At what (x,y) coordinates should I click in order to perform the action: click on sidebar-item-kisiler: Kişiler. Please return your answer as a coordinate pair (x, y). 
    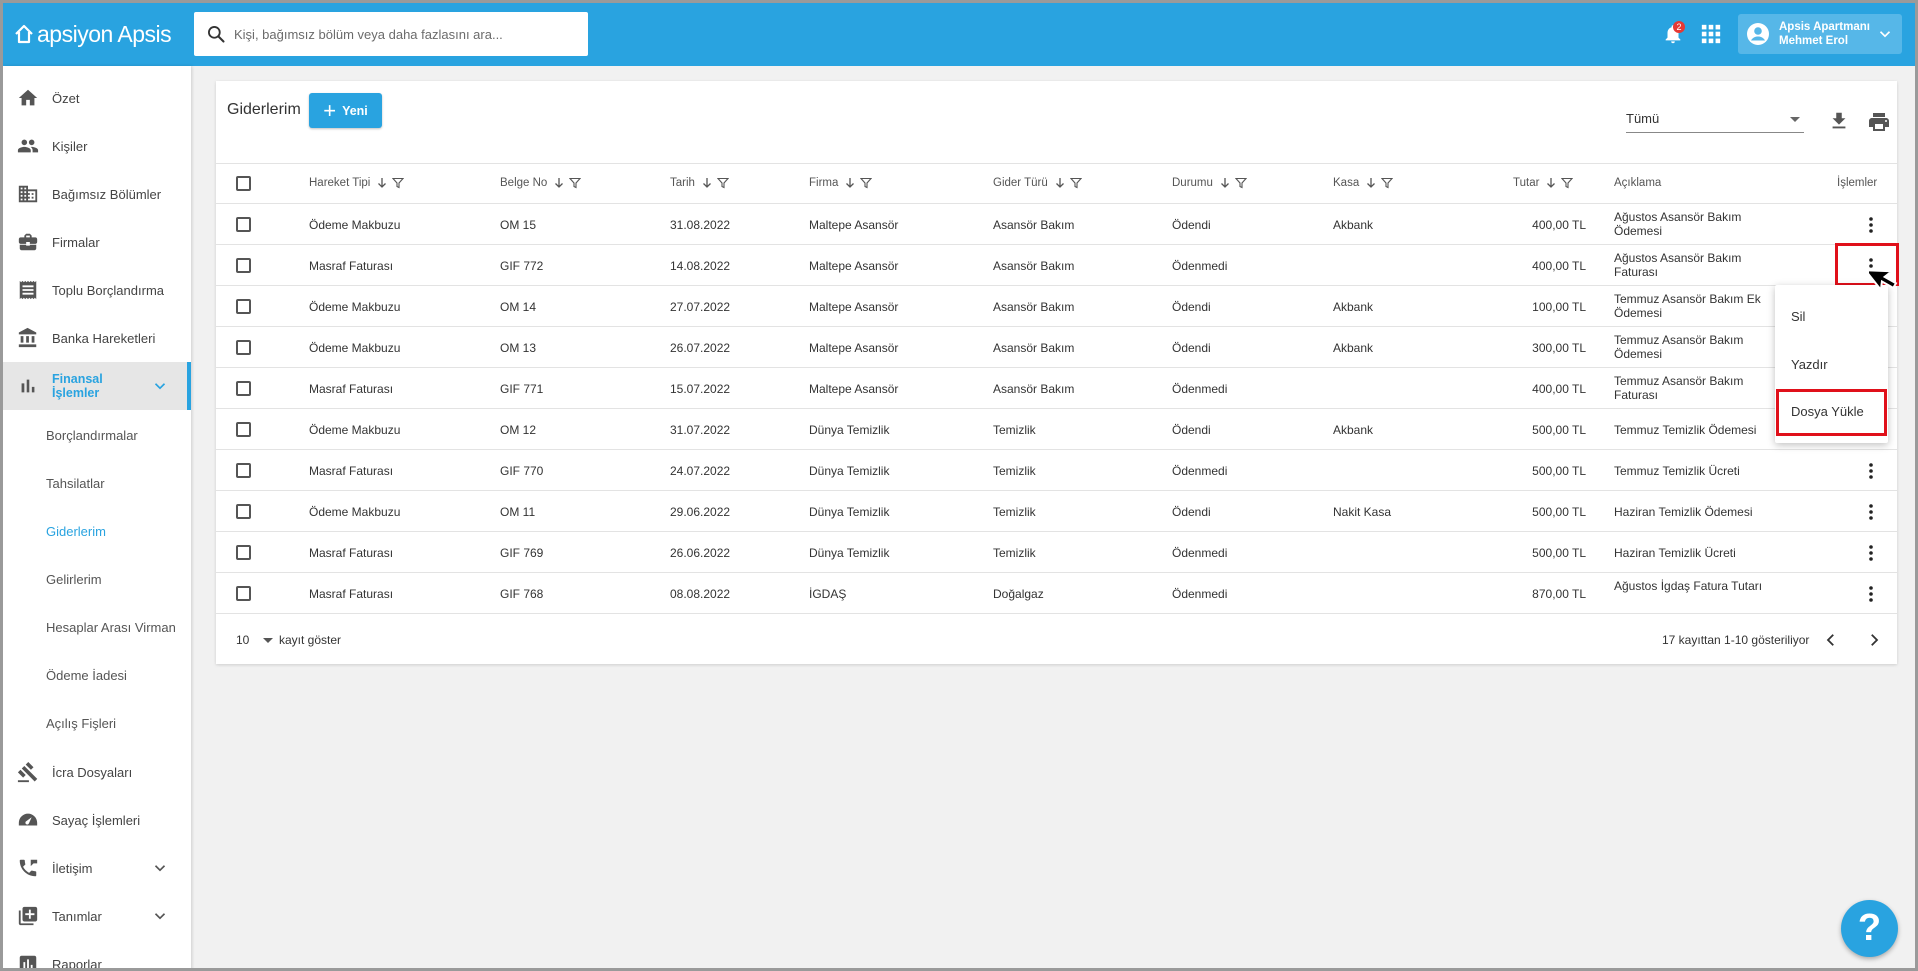
    Looking at the image, I should click on (97, 146).